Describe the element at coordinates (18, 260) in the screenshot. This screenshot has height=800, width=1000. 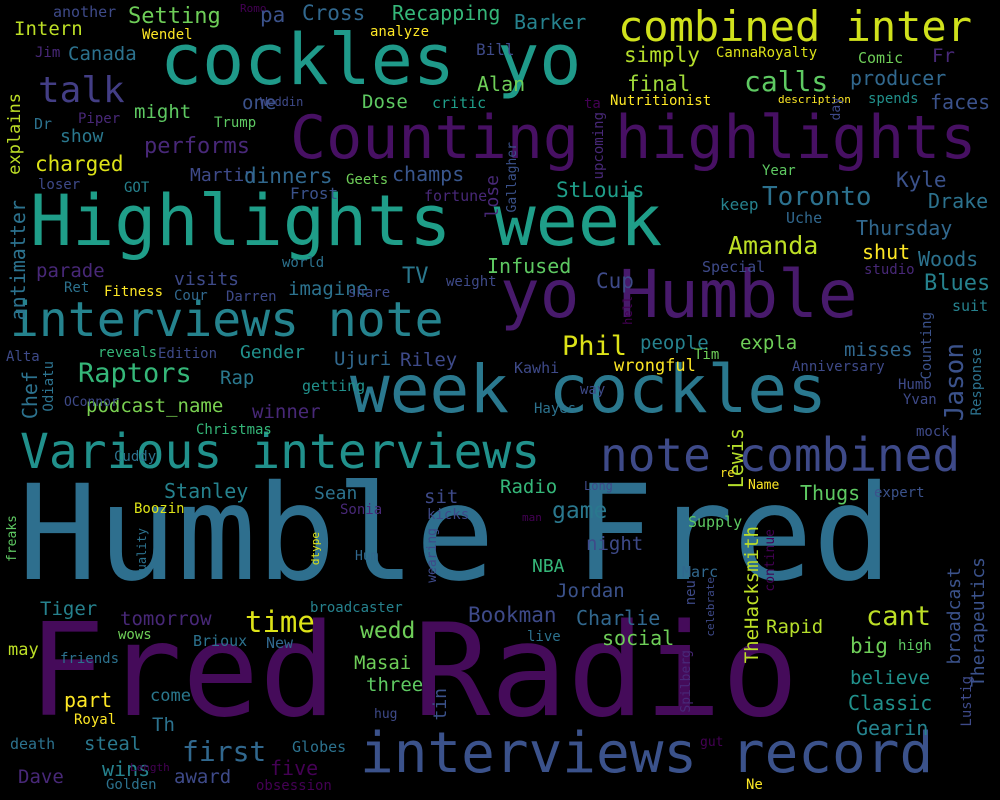
I see `cloud-word: antimatter` at that location.